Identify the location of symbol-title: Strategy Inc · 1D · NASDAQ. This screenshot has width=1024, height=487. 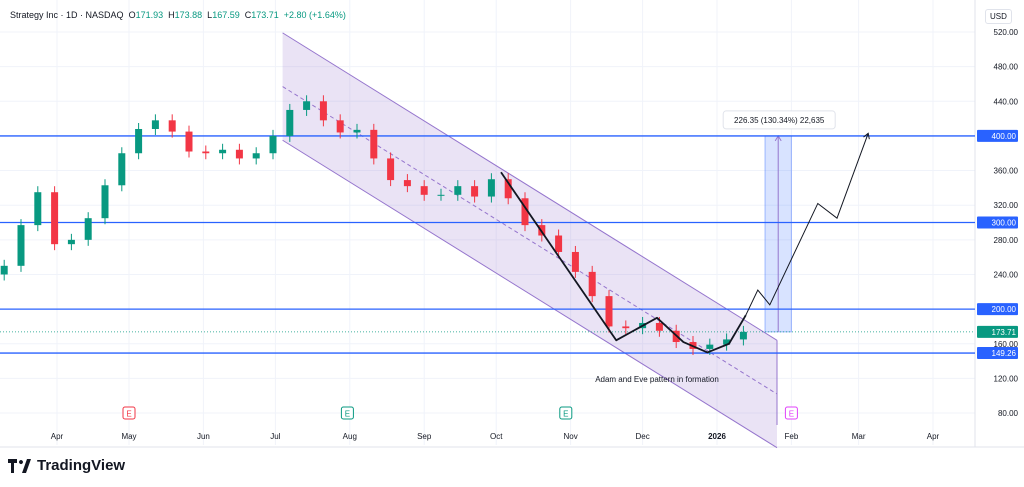
(67, 15).